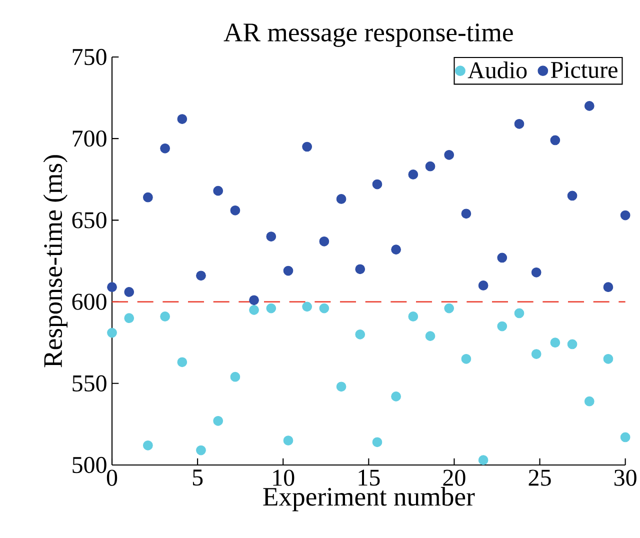  What do you see at coordinates (89, 465) in the screenshot?
I see `y-tick-label: 500` at bounding box center [89, 465].